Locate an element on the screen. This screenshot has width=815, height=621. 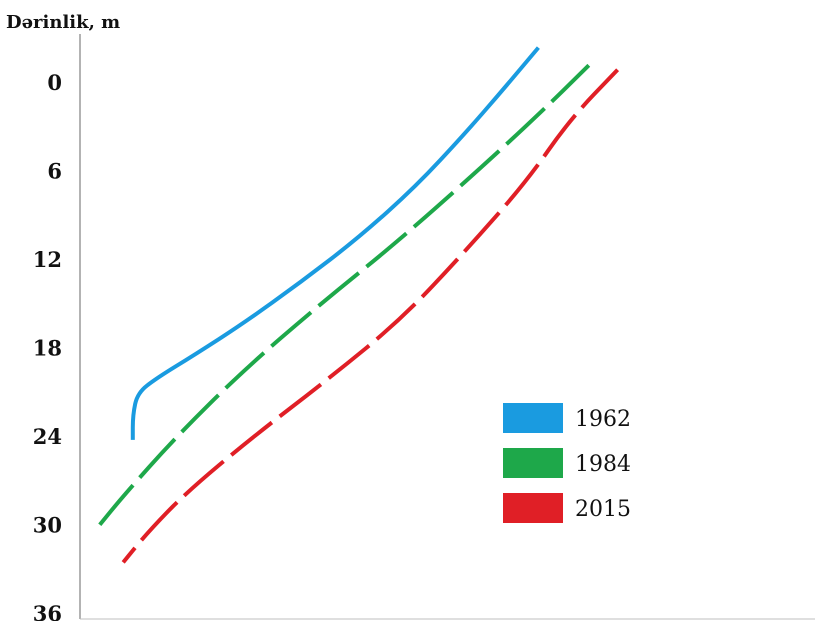
y-axis-title: Dərinlik, m is located at coordinates (63, 22).